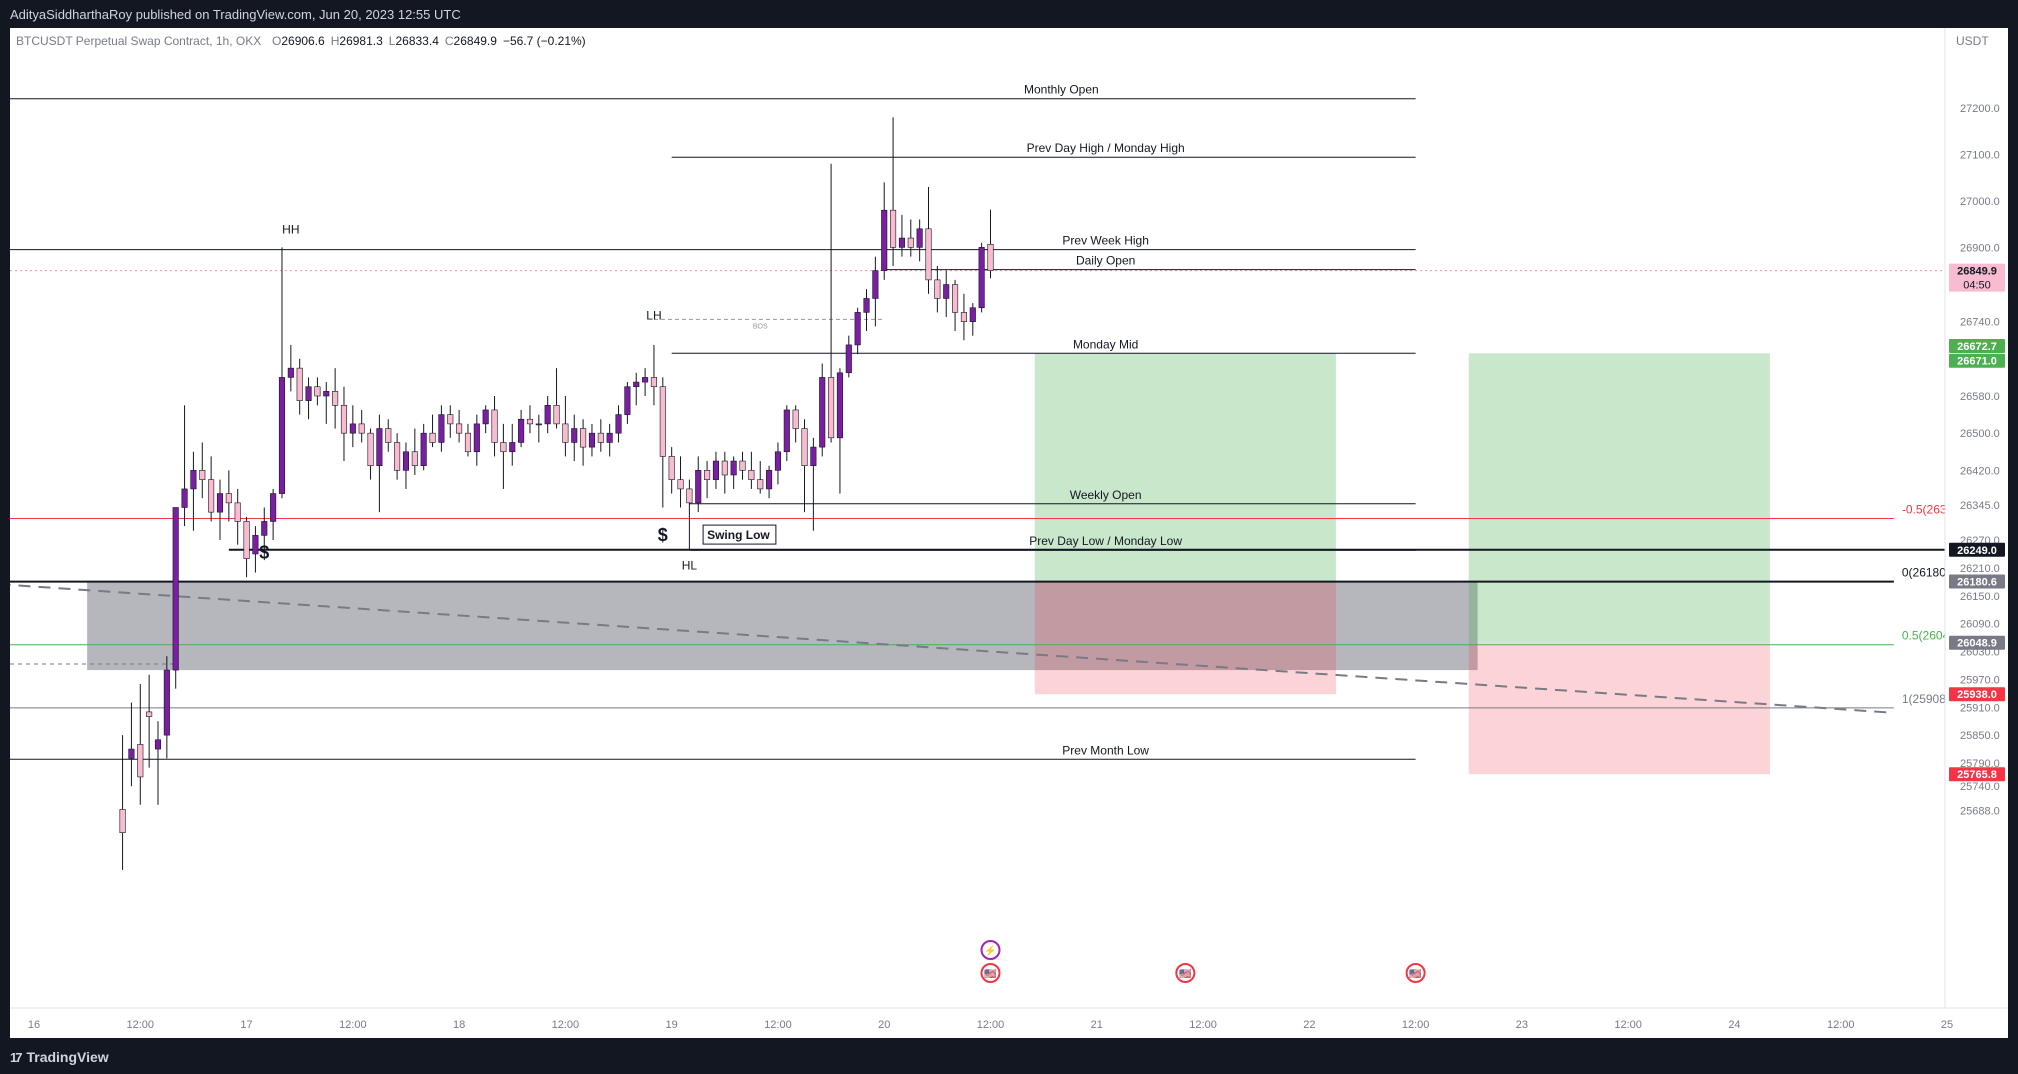  What do you see at coordinates (1105, 344) in the screenshot?
I see `level-label: Monday Mid` at bounding box center [1105, 344].